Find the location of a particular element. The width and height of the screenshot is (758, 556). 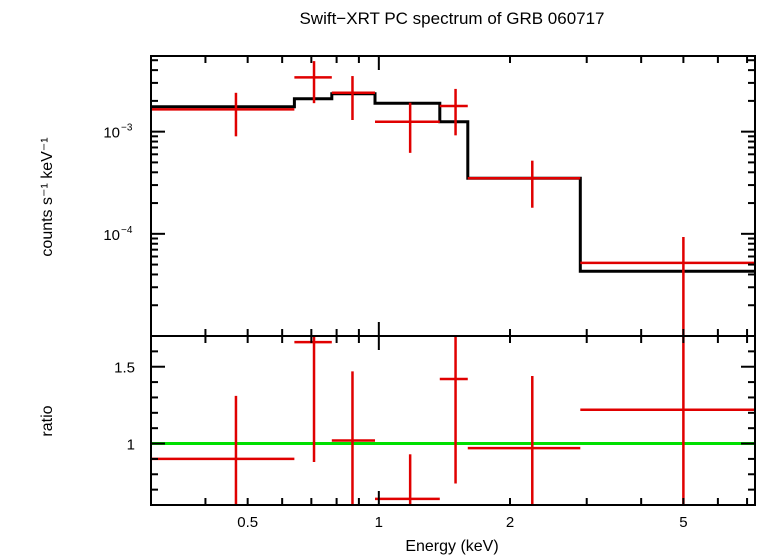

top-y-tick-label-exp: −4 is located at coordinates (127, 230).